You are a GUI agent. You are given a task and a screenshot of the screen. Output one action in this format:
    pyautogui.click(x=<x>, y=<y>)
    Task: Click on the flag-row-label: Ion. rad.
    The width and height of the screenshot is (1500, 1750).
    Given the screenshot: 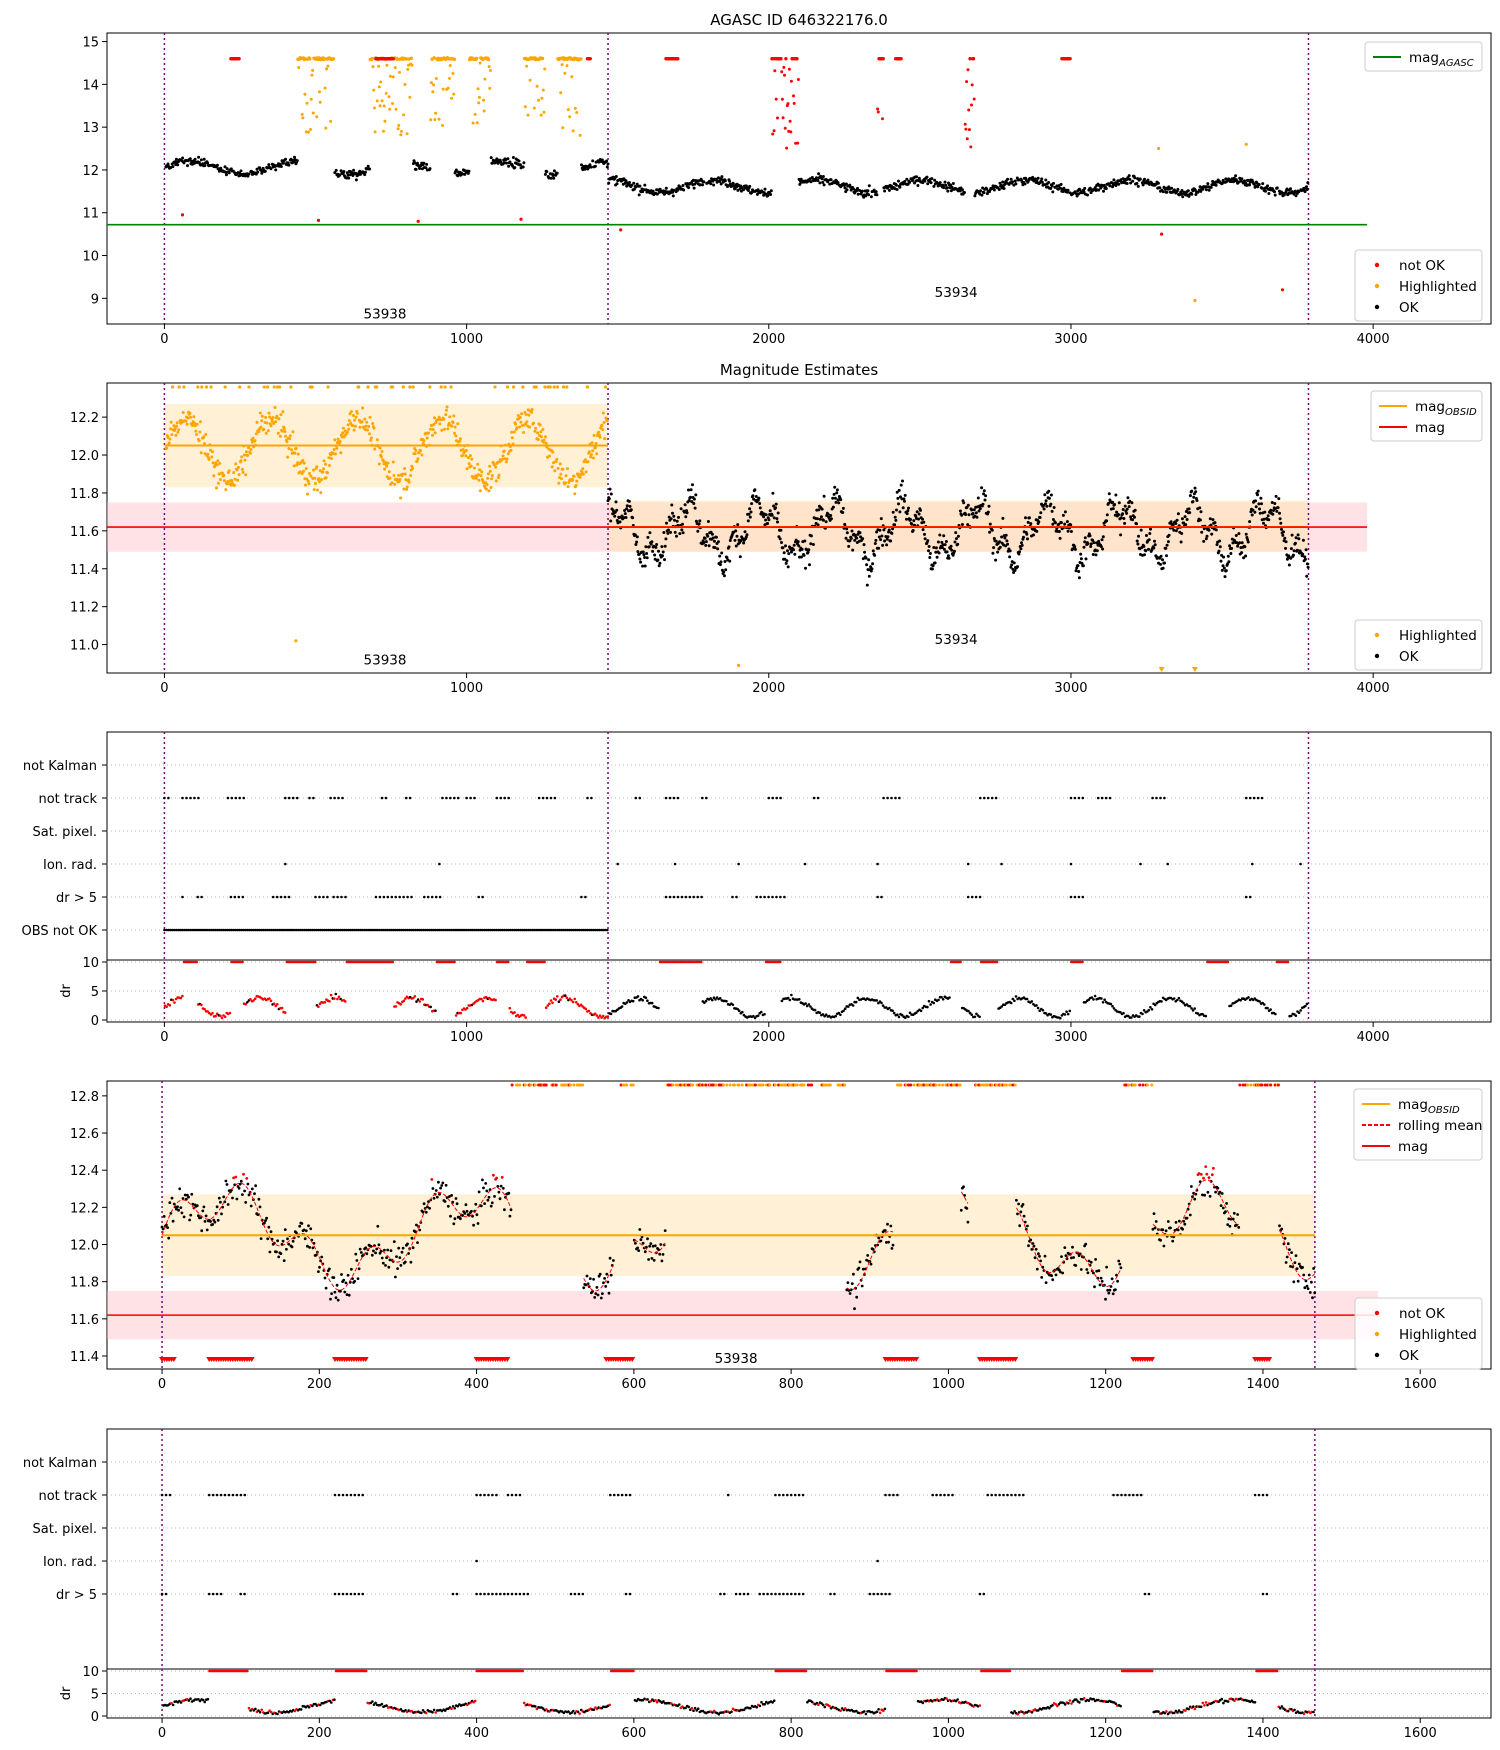 What is the action you would take?
    pyautogui.click(x=70, y=865)
    